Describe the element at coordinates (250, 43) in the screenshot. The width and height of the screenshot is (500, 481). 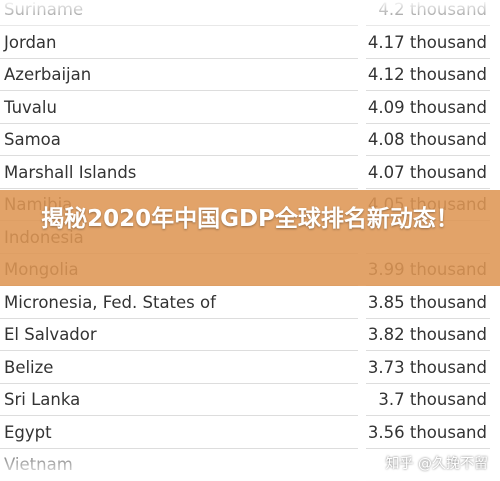
I see `list-row: Jordan 4.17 thousand` at that location.